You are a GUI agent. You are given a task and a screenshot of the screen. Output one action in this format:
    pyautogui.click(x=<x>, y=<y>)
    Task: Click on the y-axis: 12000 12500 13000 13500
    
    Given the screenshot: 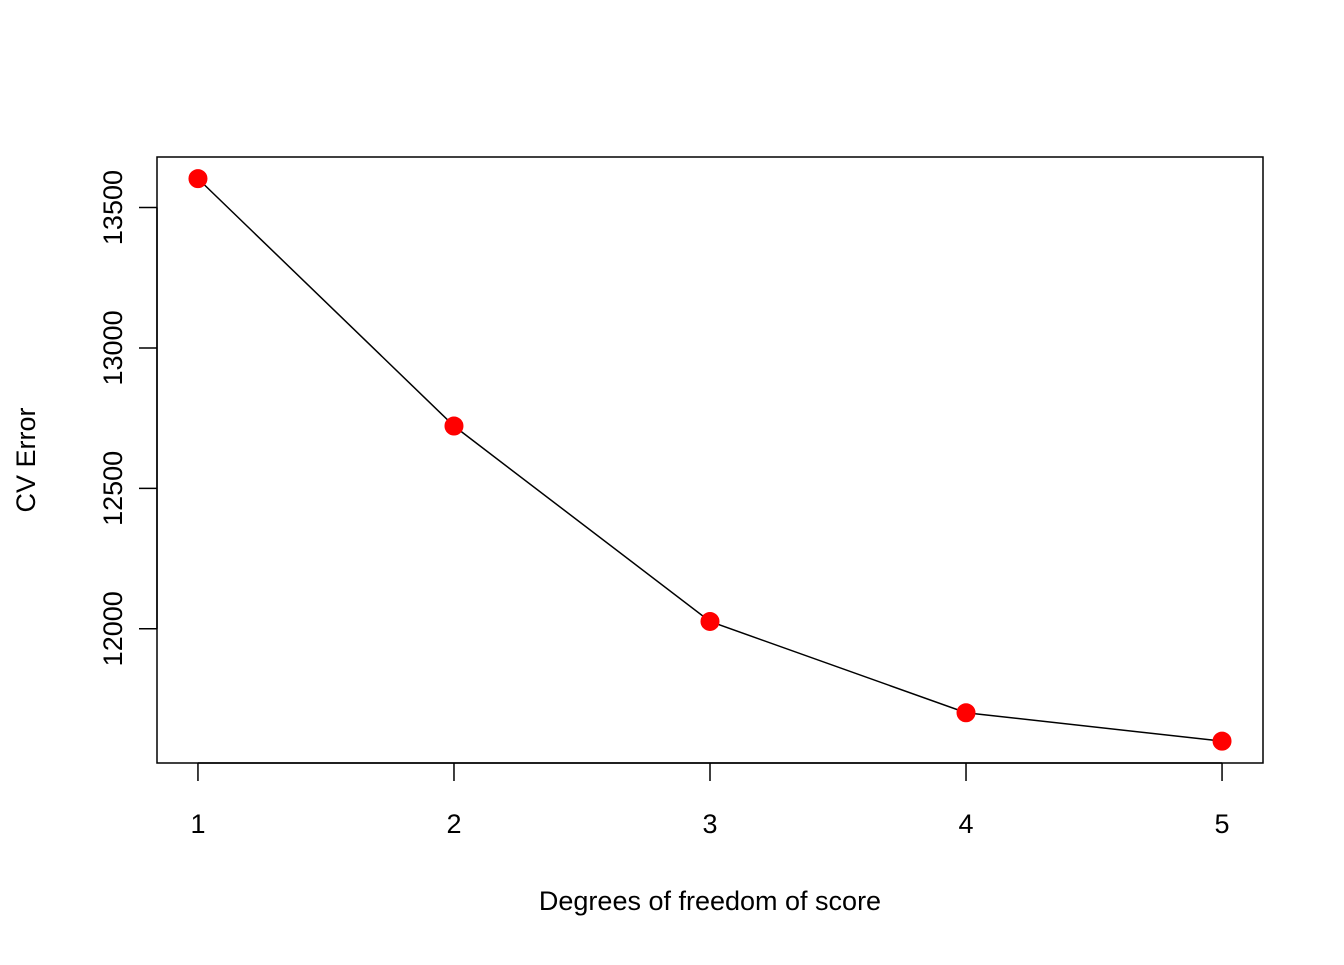 What is the action you would take?
    pyautogui.click(x=128, y=418)
    